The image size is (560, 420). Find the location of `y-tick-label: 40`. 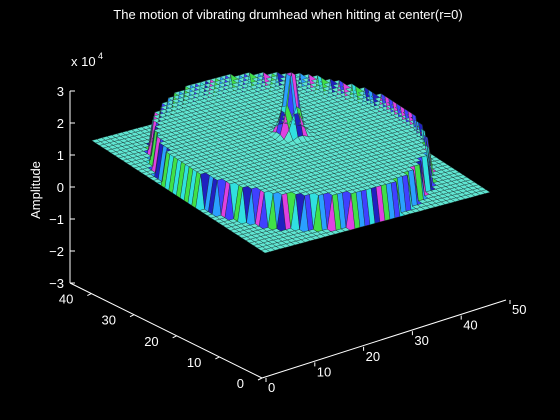

y-tick-label: 40 is located at coordinates (66, 299).